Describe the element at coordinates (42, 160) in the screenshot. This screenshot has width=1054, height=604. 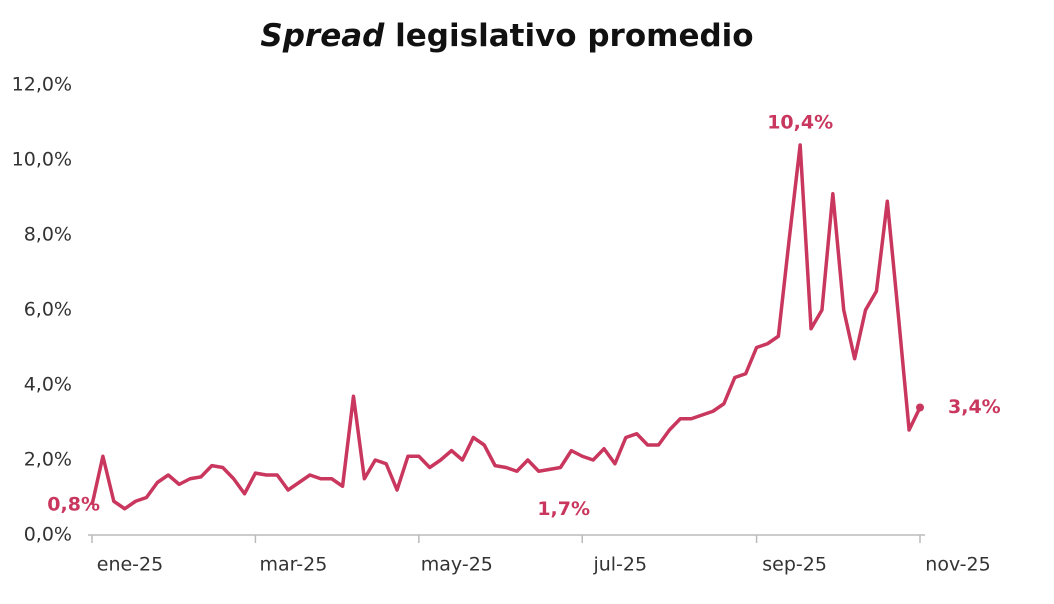
I see `y-tick-label: 10,0%` at that location.